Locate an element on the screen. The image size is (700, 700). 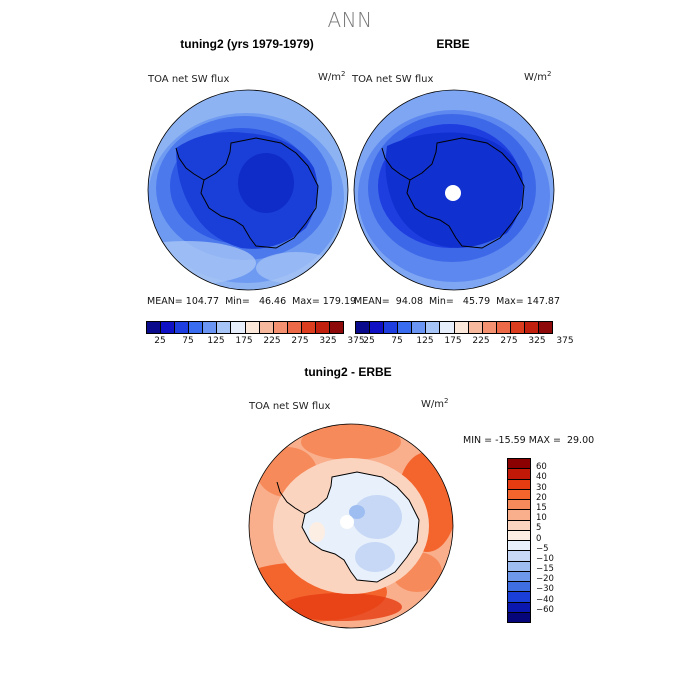
diff-panel-title: tuning2 - ERBE is located at coordinates (348, 372).